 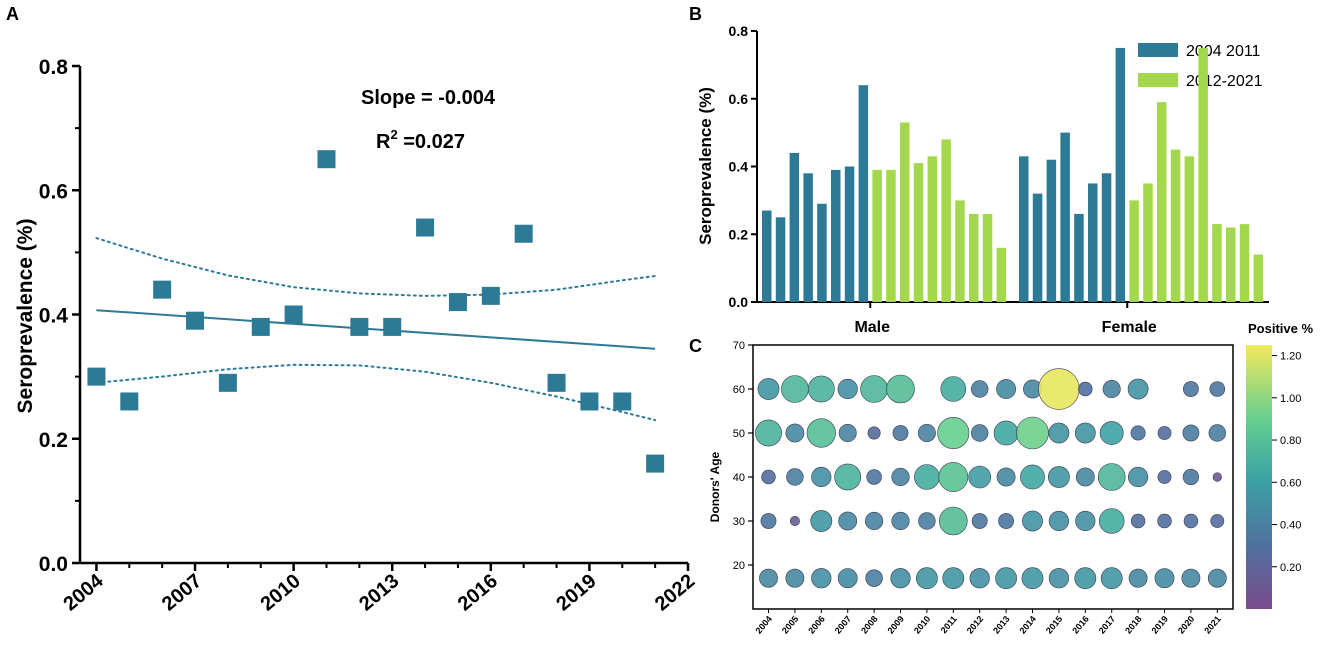 I want to click on panel-a-fit-line, so click(x=376, y=329).